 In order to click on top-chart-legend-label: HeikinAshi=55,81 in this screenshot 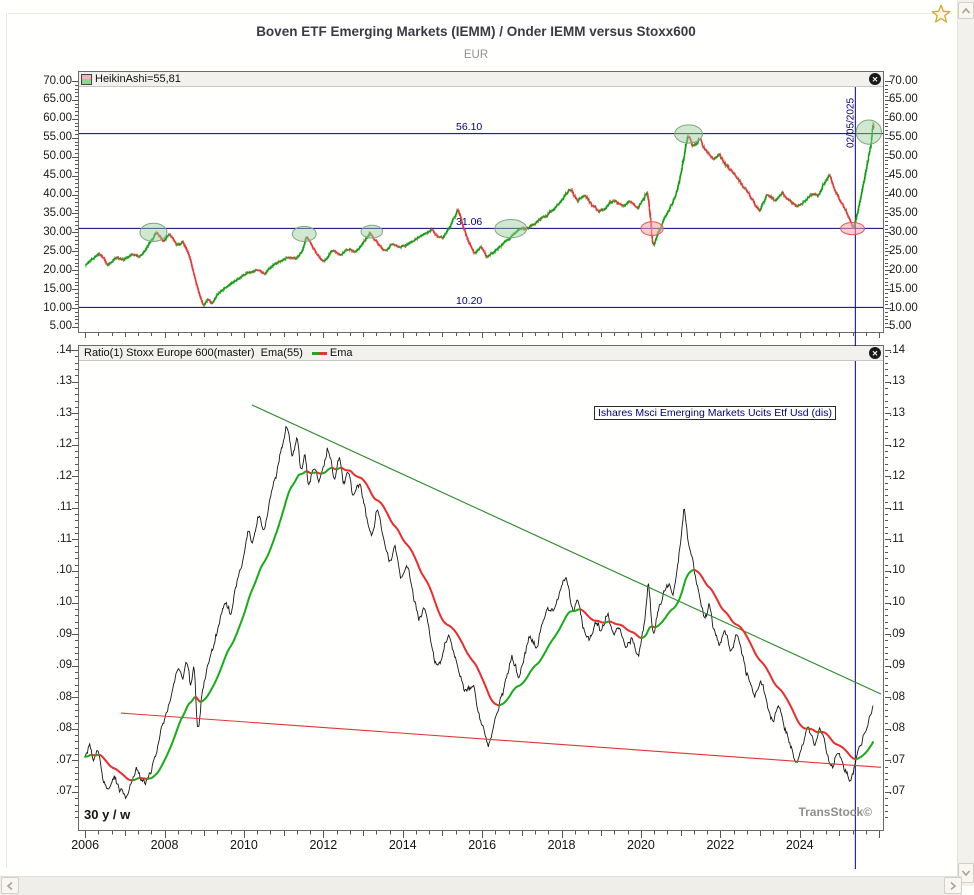, I will do `click(138, 79)`.